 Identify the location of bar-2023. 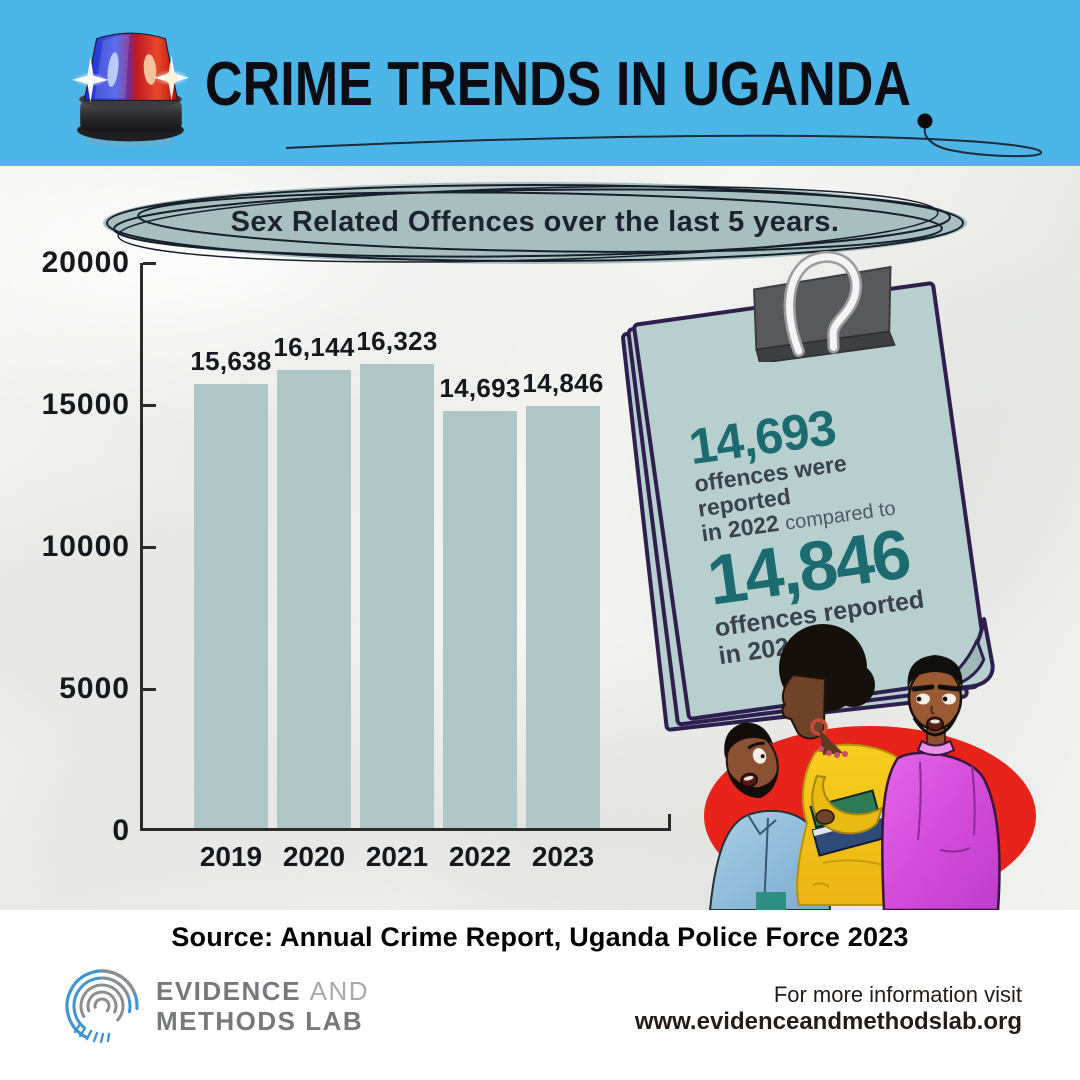
(563, 617).